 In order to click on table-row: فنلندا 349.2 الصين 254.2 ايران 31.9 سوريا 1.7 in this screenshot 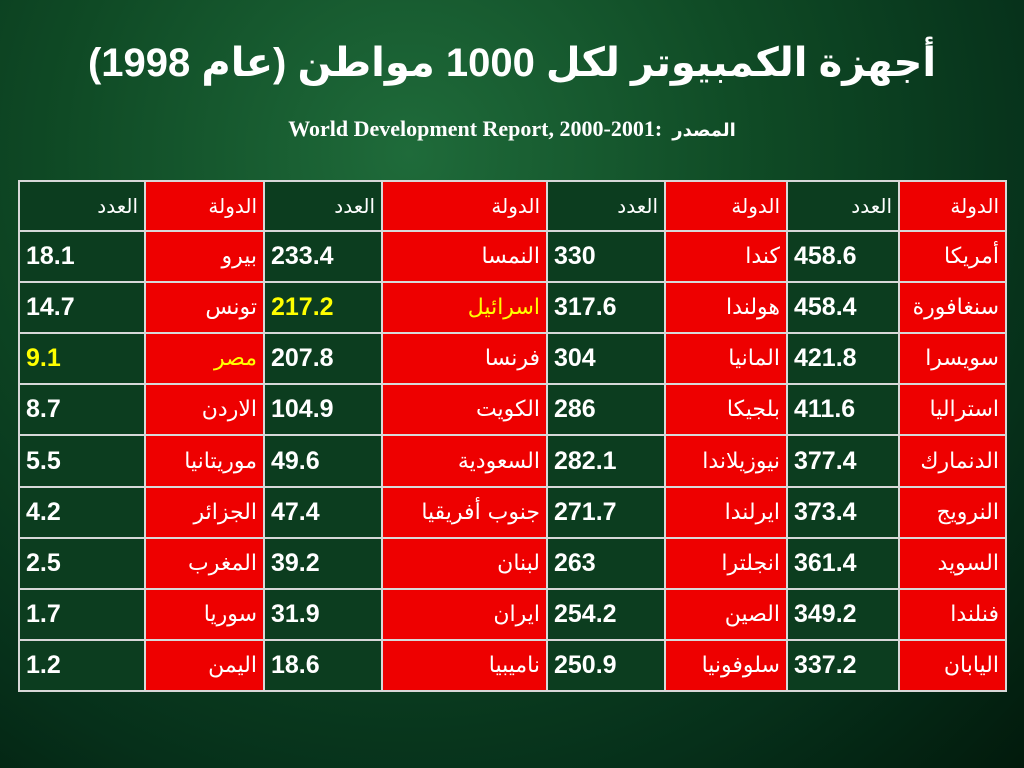, I will do `click(512, 614)`.